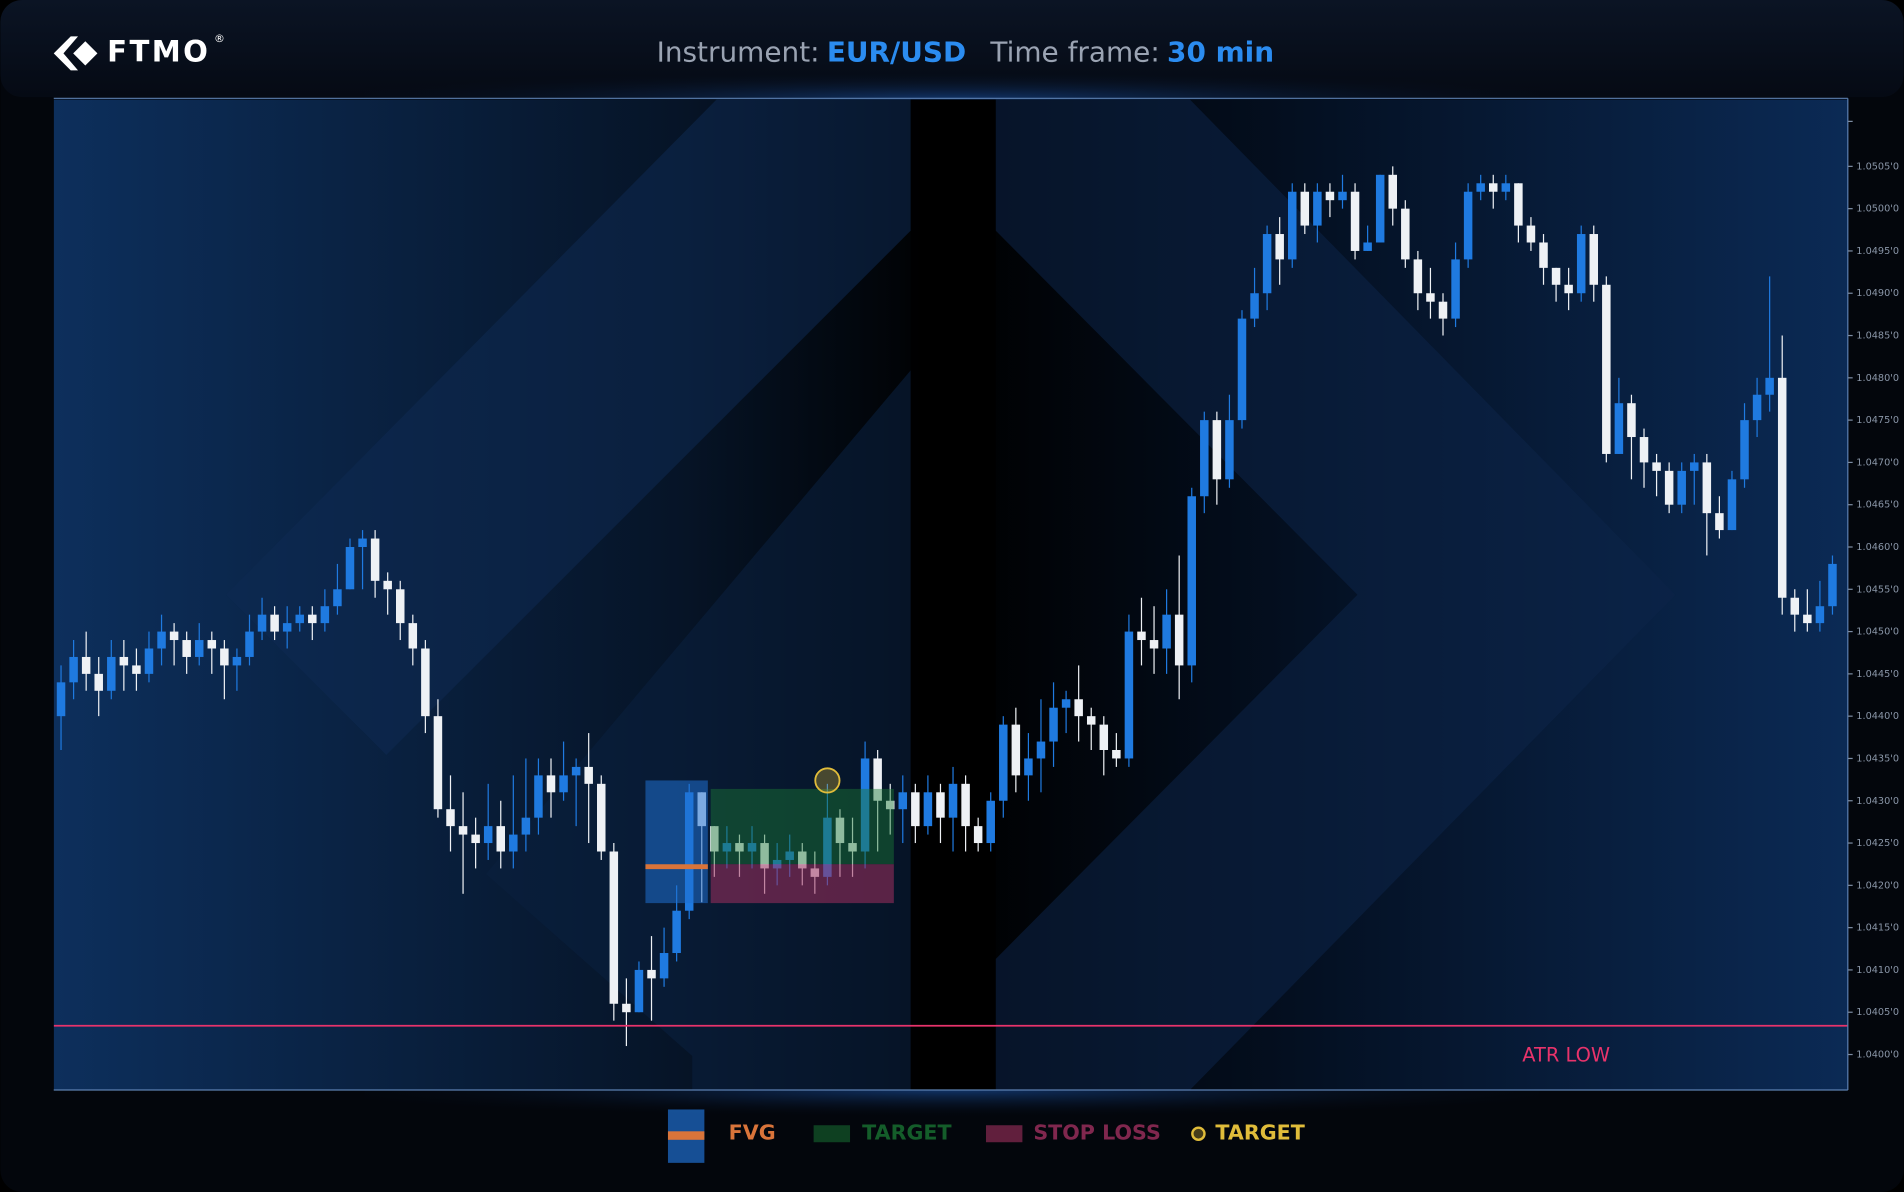  I want to click on y-tick-label: 1.0400'0, so click(1877, 1055).